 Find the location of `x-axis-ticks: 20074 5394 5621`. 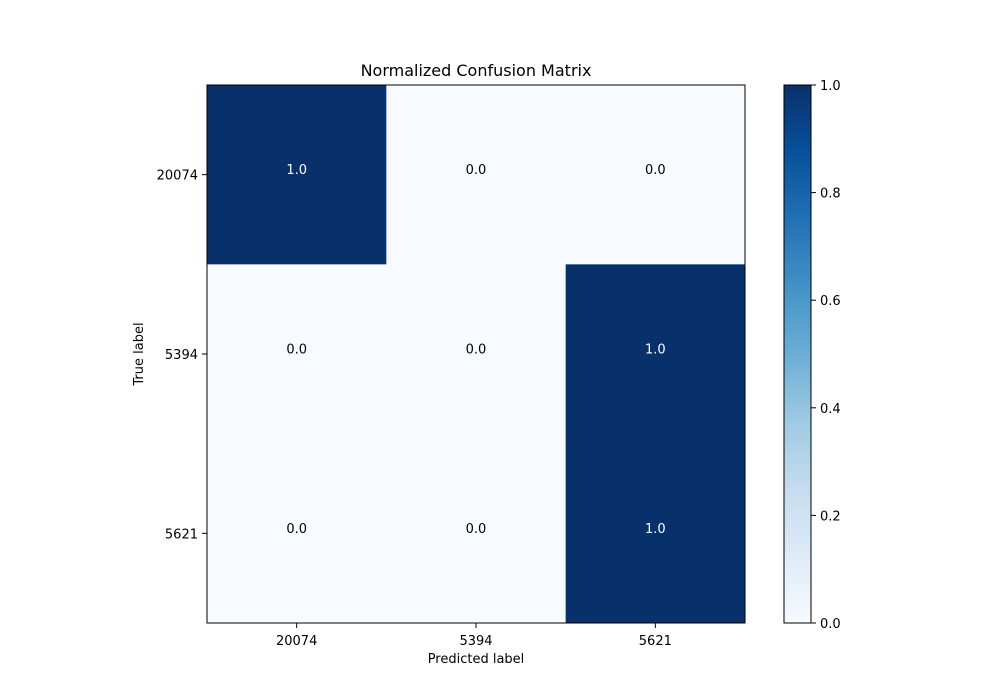

x-axis-ticks: 20074 5394 5621 is located at coordinates (474, 636).